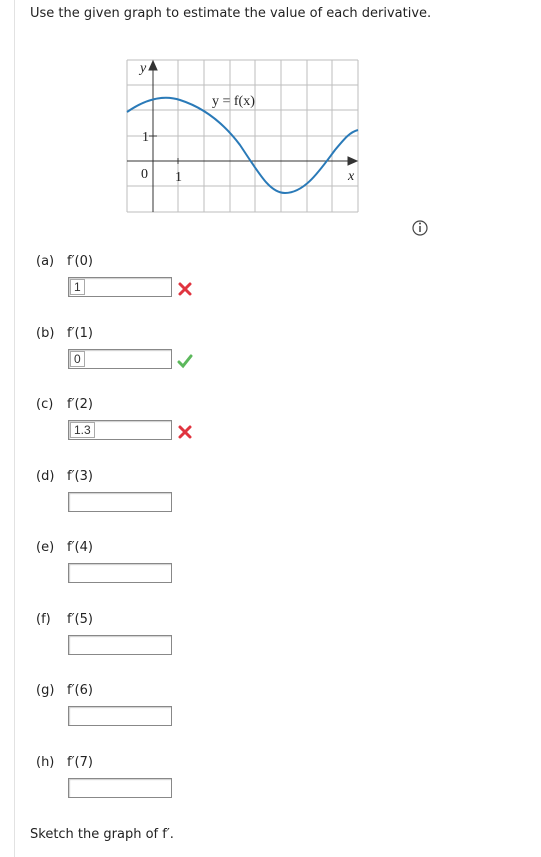 This screenshot has width=541, height=857. Describe the element at coordinates (233, 101) in the screenshot. I see `curve-label: y = f(x)` at that location.